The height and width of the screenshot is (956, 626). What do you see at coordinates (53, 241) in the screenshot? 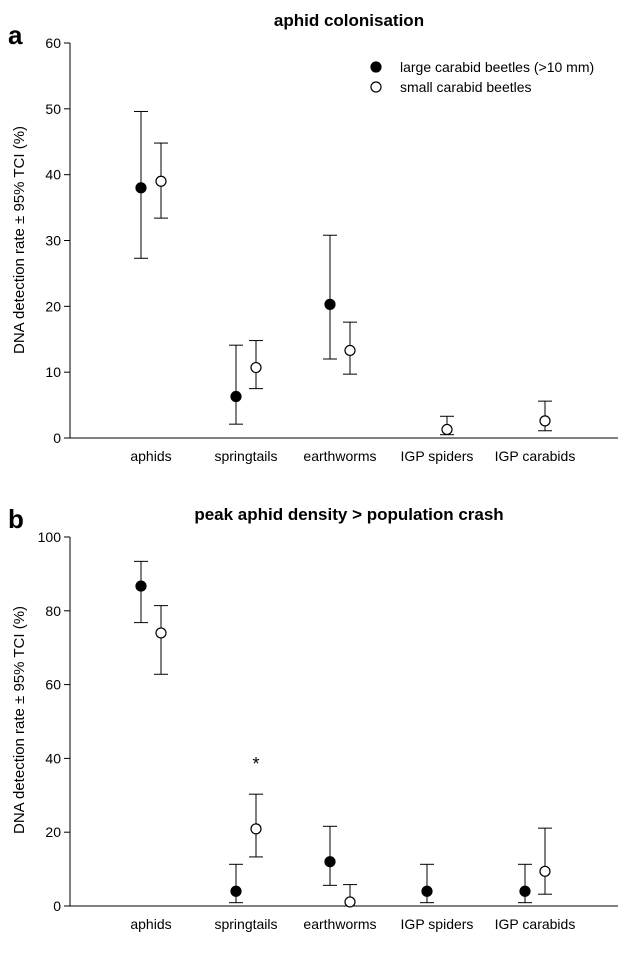
I see `y-tick-label: 30` at bounding box center [53, 241].